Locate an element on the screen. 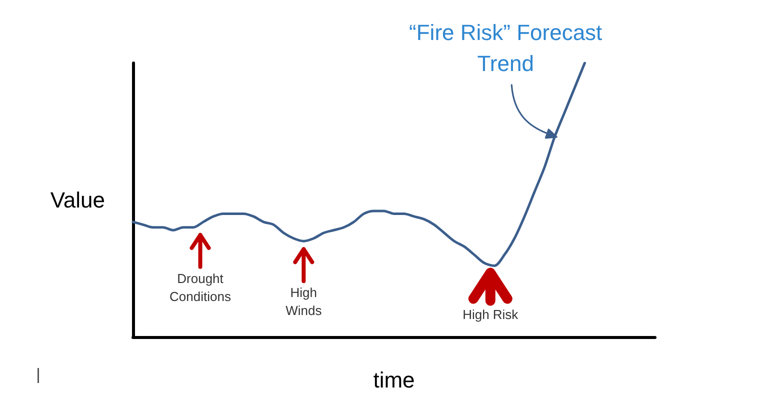 This screenshot has width=782, height=418. y-axis-title: Value is located at coordinates (77, 200).